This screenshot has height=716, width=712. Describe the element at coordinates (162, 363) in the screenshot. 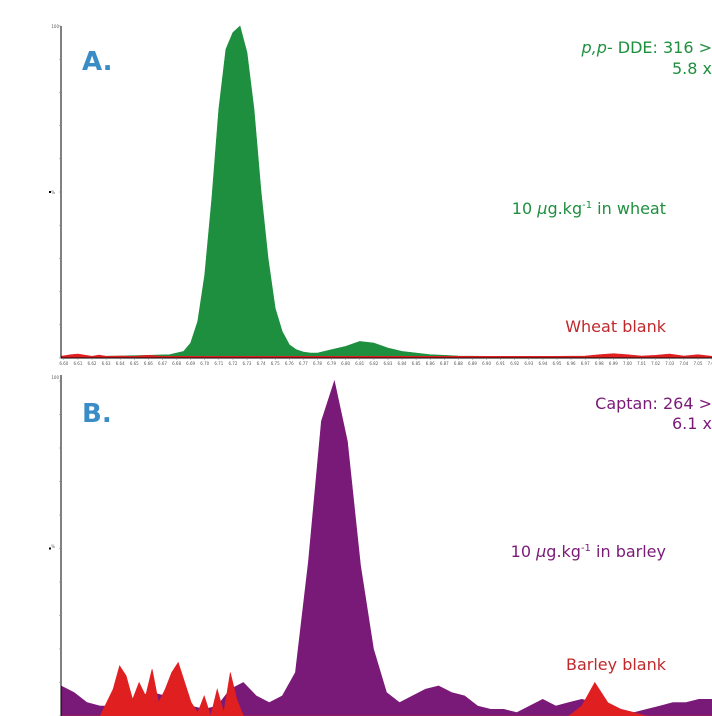

I see `x-tick-label: 6.67` at that location.